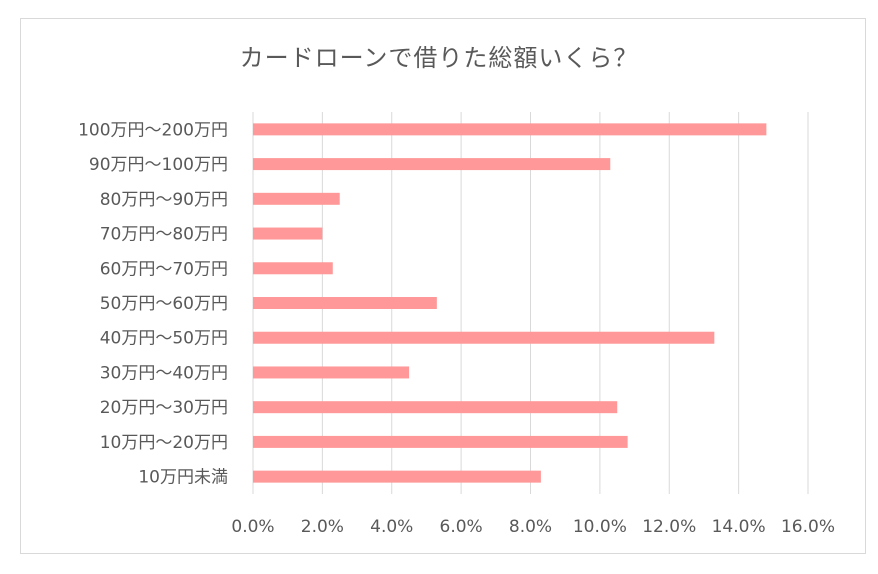 The image size is (878, 574). What do you see at coordinates (739, 527) in the screenshot?
I see `x-tick-label: 14.0%` at bounding box center [739, 527].